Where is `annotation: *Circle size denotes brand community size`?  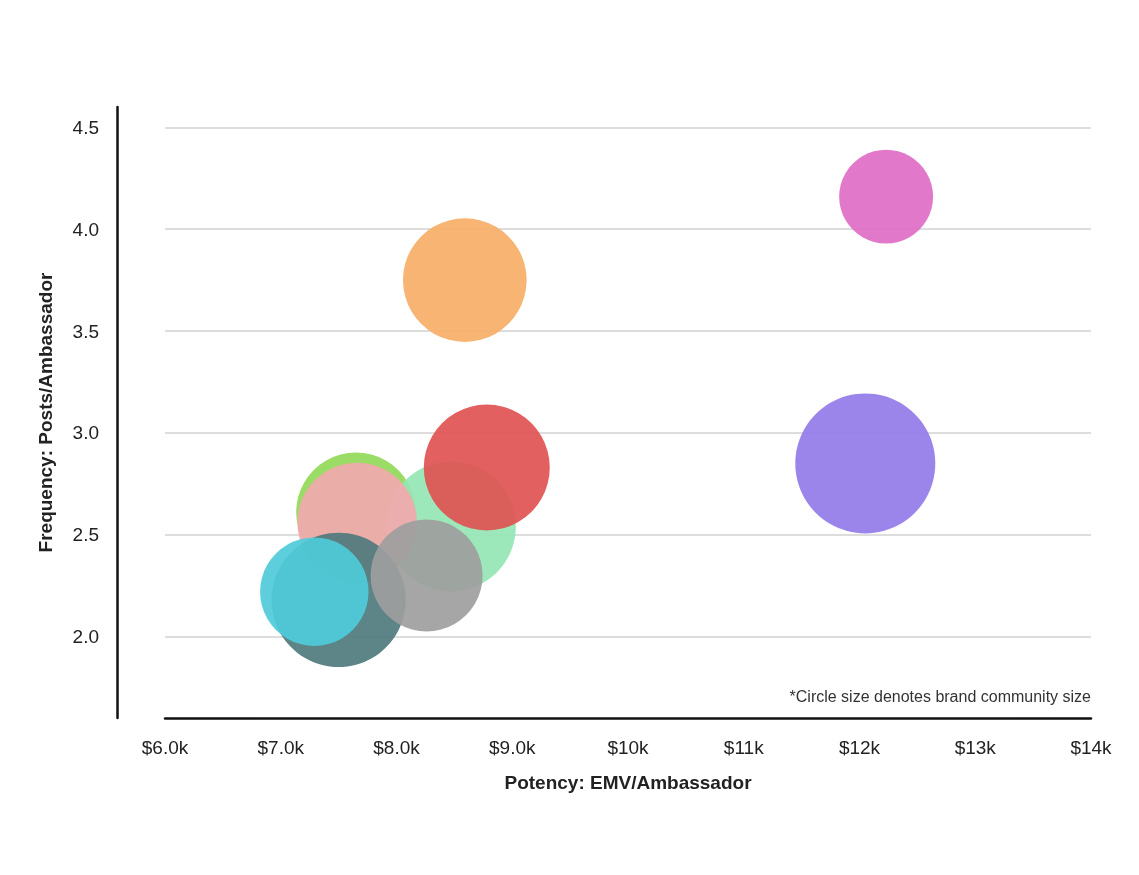
annotation: *Circle size denotes brand community size is located at coordinates (940, 696).